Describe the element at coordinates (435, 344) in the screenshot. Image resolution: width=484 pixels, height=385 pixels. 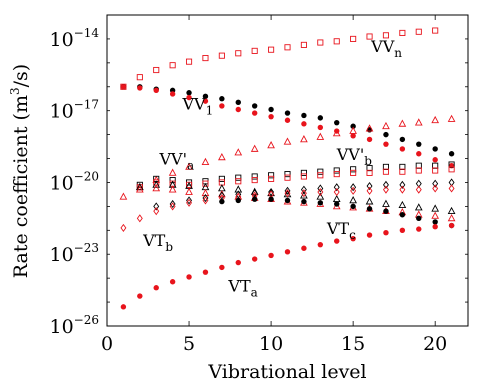
I see `x-tick-label: 20` at that location.